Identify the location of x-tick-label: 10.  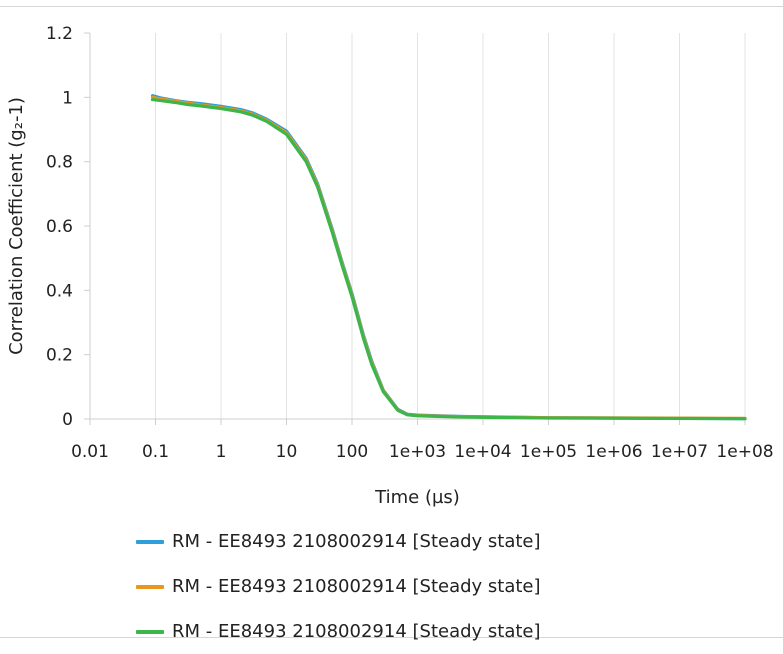
(287, 452).